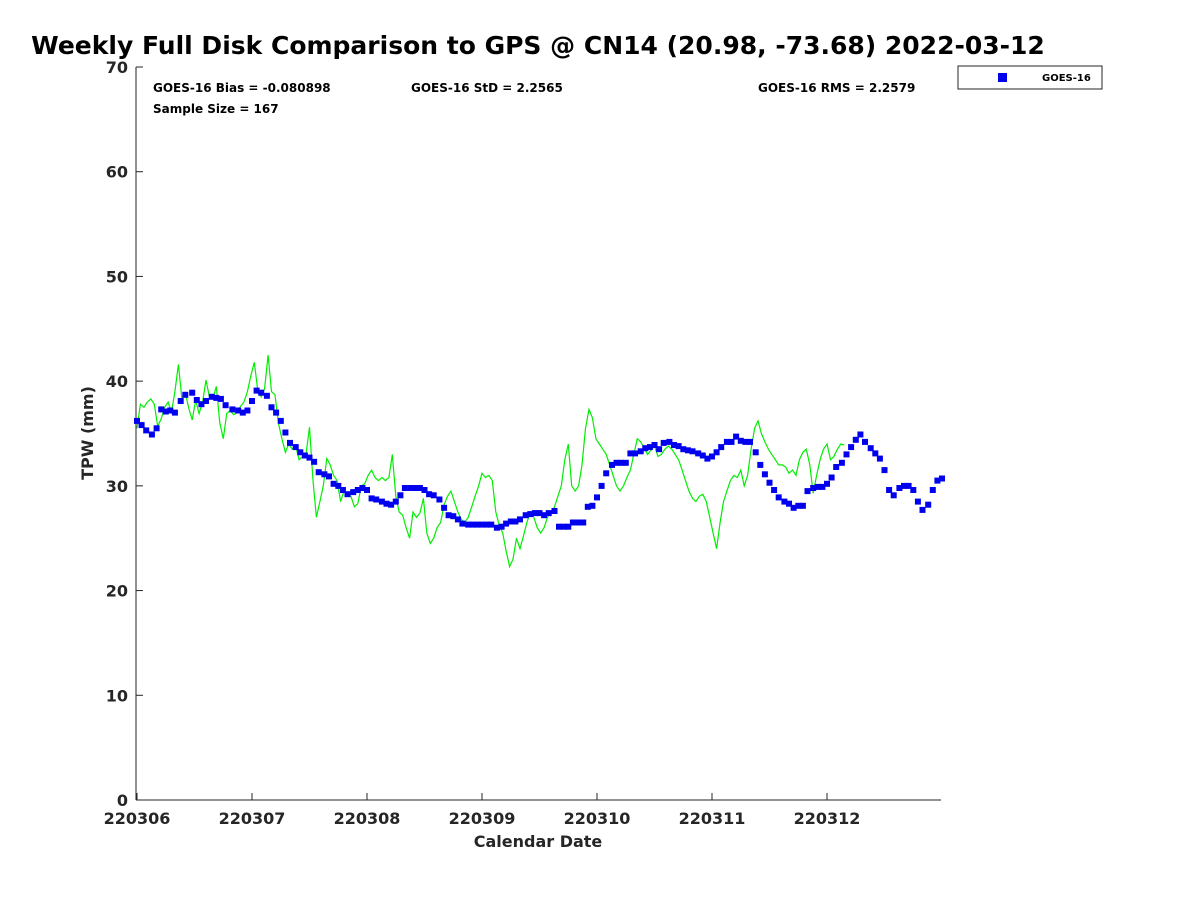  What do you see at coordinates (538, 841) in the screenshot?
I see `x-axis-label: Calendar Date` at bounding box center [538, 841].